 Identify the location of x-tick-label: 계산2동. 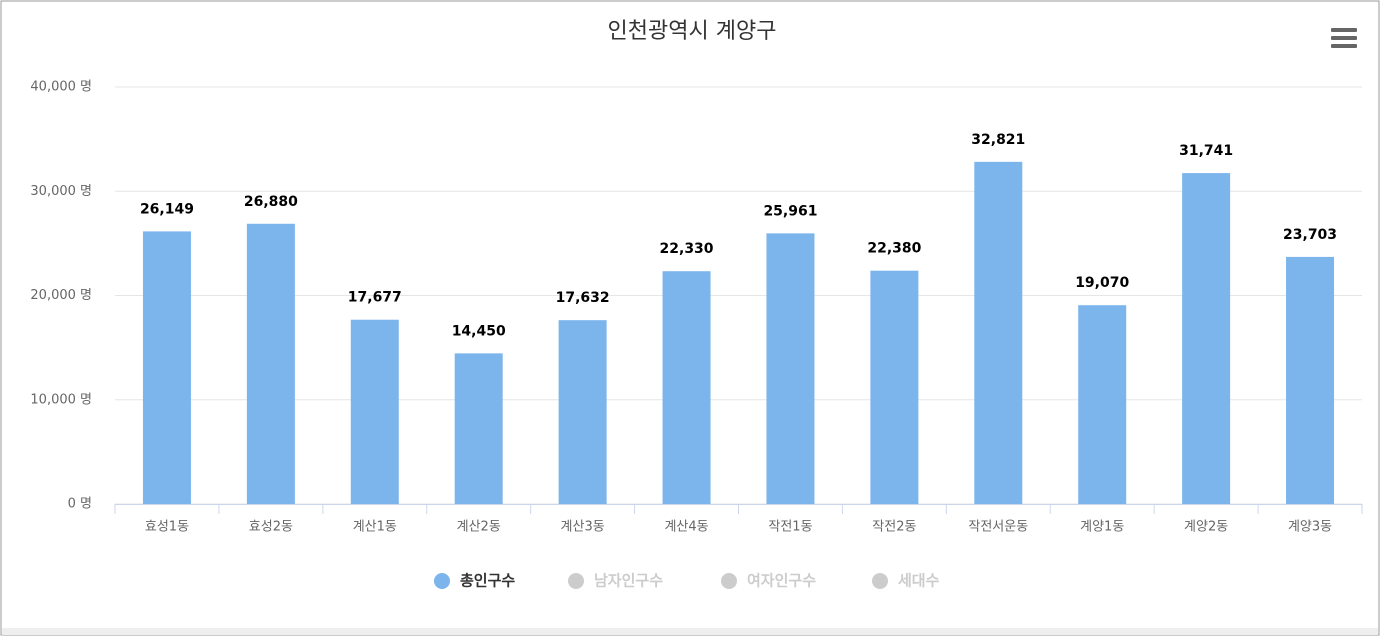
(479, 527).